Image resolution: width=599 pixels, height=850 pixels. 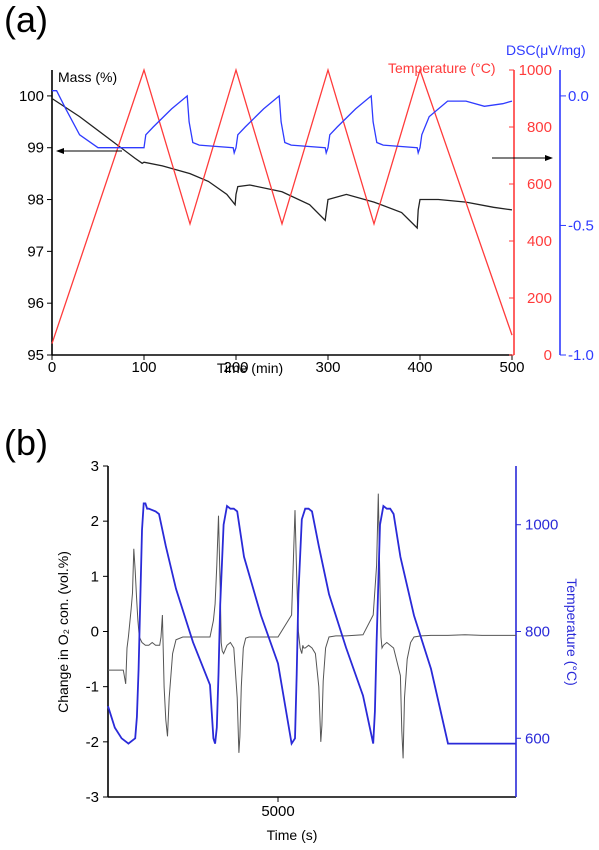 What do you see at coordinates (548, 355) in the screenshot?
I see `temperature-tick-label: 0` at bounding box center [548, 355].